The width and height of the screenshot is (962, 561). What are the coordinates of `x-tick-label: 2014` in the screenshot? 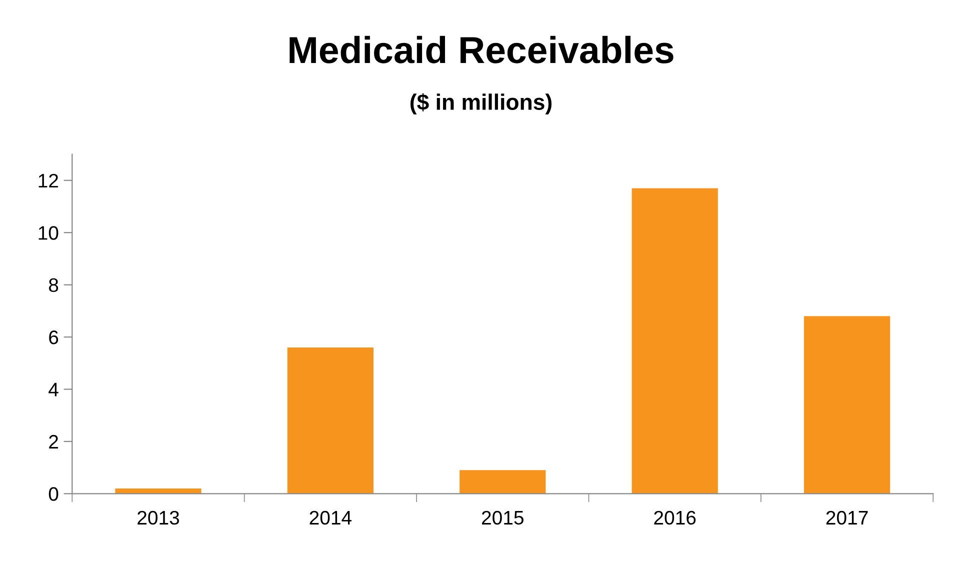 It's located at (331, 517).